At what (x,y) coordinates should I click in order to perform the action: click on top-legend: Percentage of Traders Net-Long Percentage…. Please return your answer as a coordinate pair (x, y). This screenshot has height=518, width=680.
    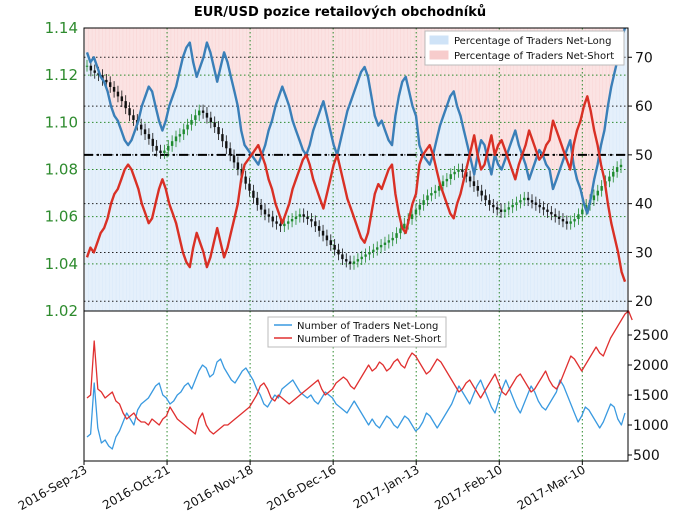
    Looking at the image, I should click on (524, 48).